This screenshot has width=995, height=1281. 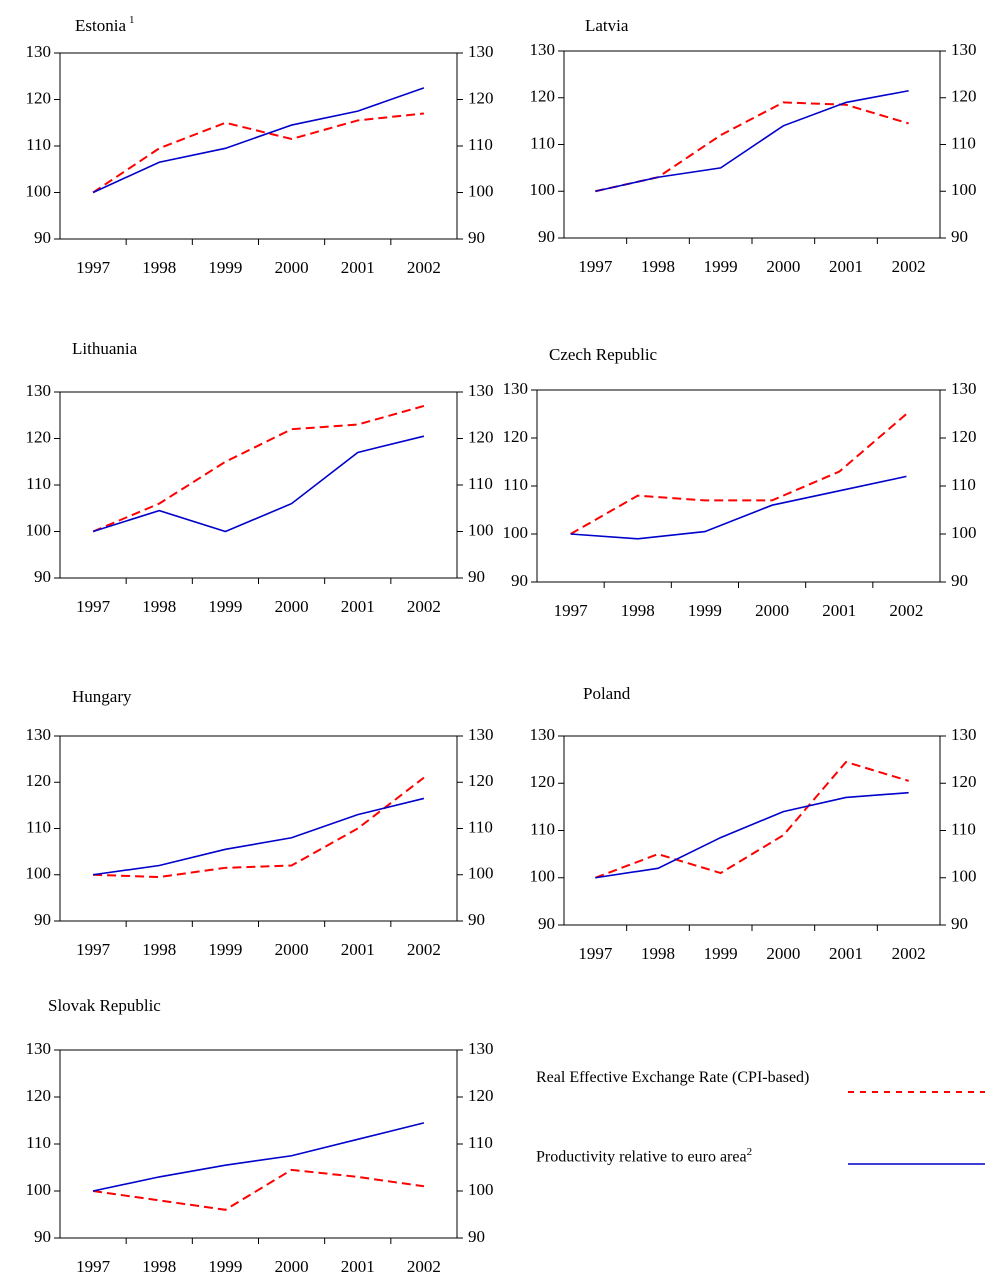 What do you see at coordinates (100, 25) in the screenshot?
I see `title-text: Estonia` at bounding box center [100, 25].